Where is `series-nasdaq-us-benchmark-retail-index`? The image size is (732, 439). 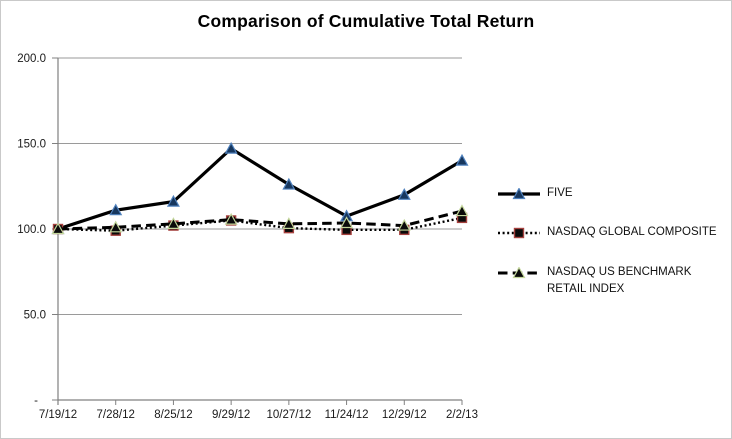 series-nasdaq-us-benchmark-retail-index is located at coordinates (260, 219).